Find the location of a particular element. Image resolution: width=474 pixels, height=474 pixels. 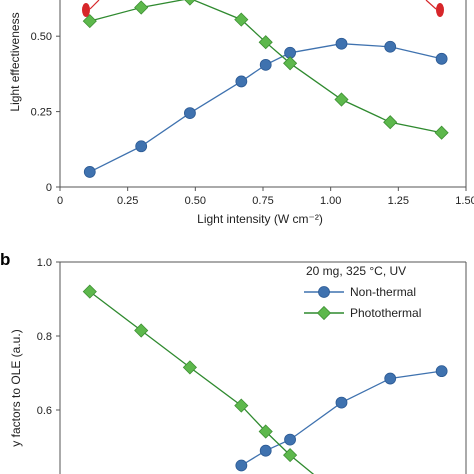

x-tick-label: 0.50 is located at coordinates (195, 201).